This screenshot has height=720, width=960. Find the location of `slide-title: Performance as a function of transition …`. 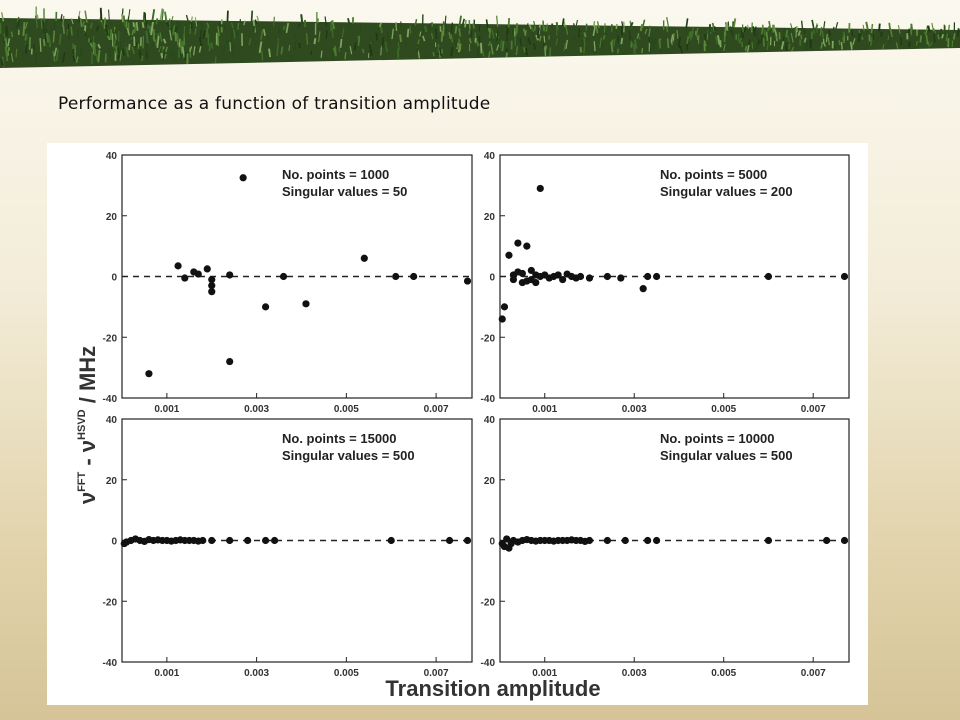

slide-title: Performance as a function of transition … is located at coordinates (274, 104).